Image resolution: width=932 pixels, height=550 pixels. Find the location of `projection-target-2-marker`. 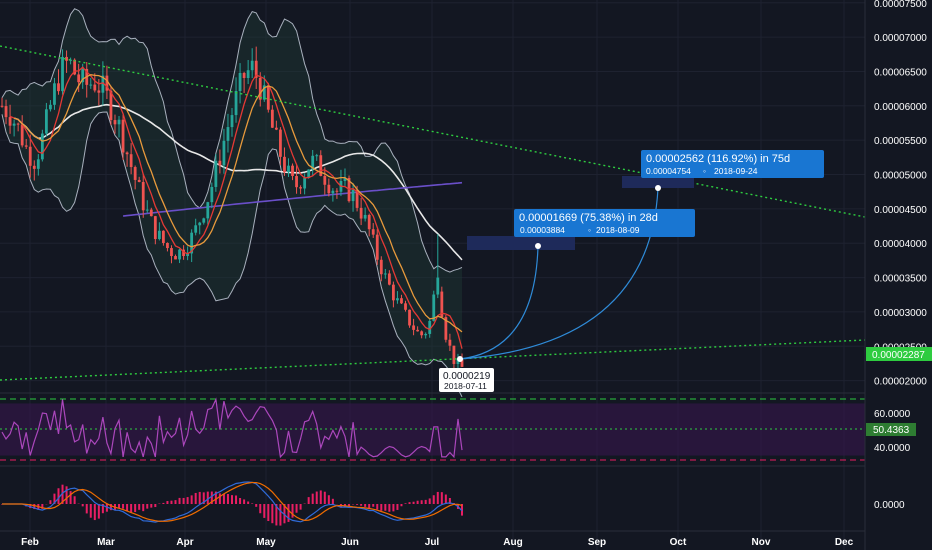

projection-target-2-marker is located at coordinates (658, 188).